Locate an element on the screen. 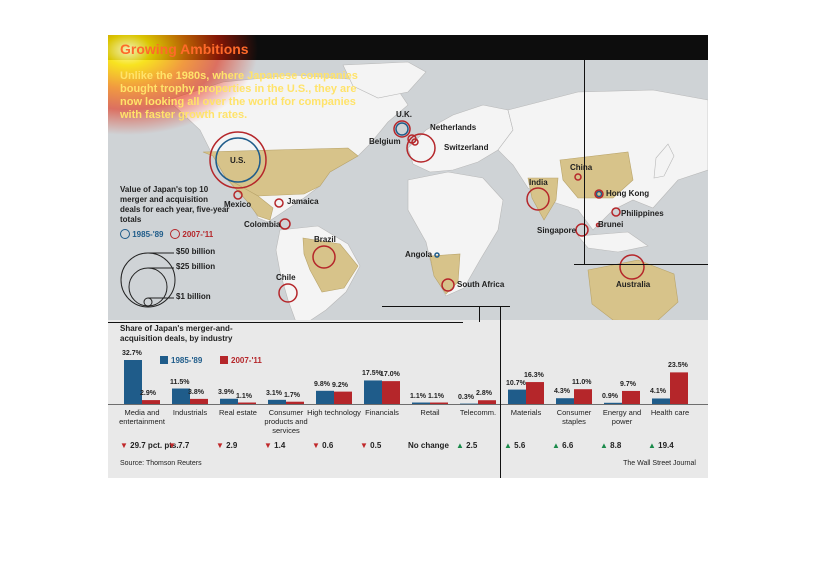 The width and height of the screenshot is (816, 572). change-value-7: 2.5 is located at coordinates (472, 445).